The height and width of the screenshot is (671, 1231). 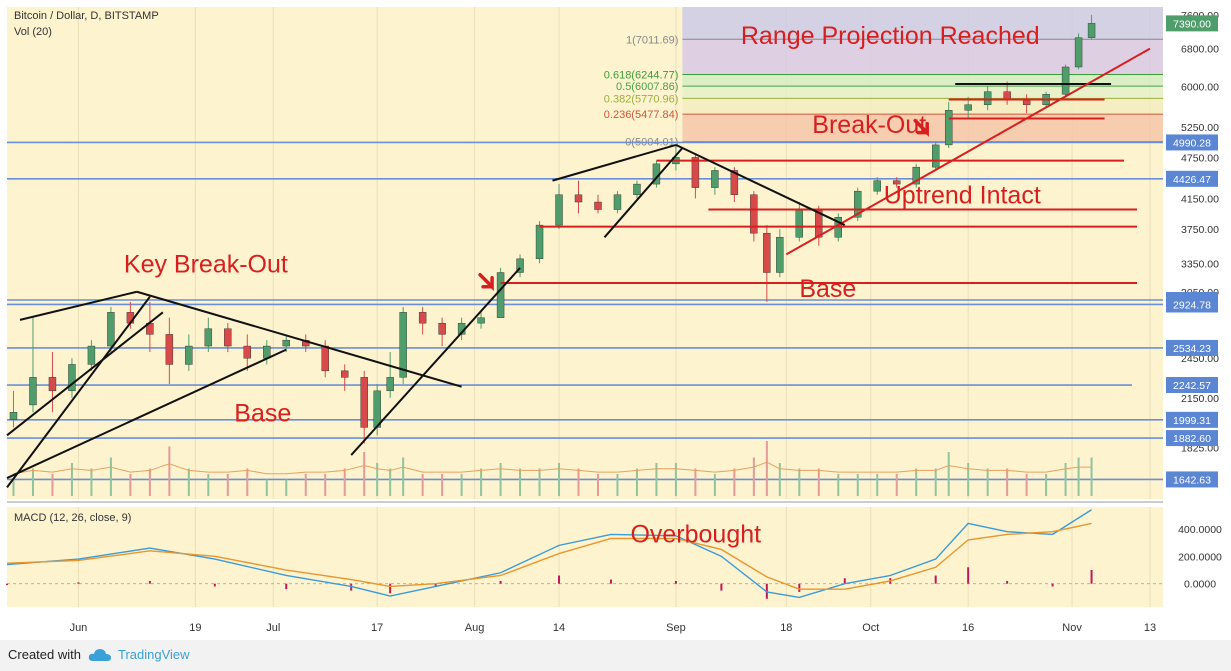 What do you see at coordinates (100, 655) in the screenshot?
I see `cloud-icon` at bounding box center [100, 655].